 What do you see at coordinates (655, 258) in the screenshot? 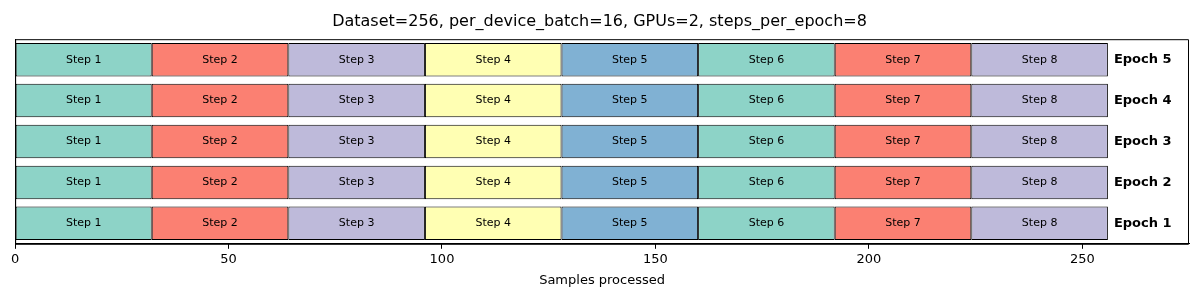
I see `x-tick-label: 150` at bounding box center [655, 258].